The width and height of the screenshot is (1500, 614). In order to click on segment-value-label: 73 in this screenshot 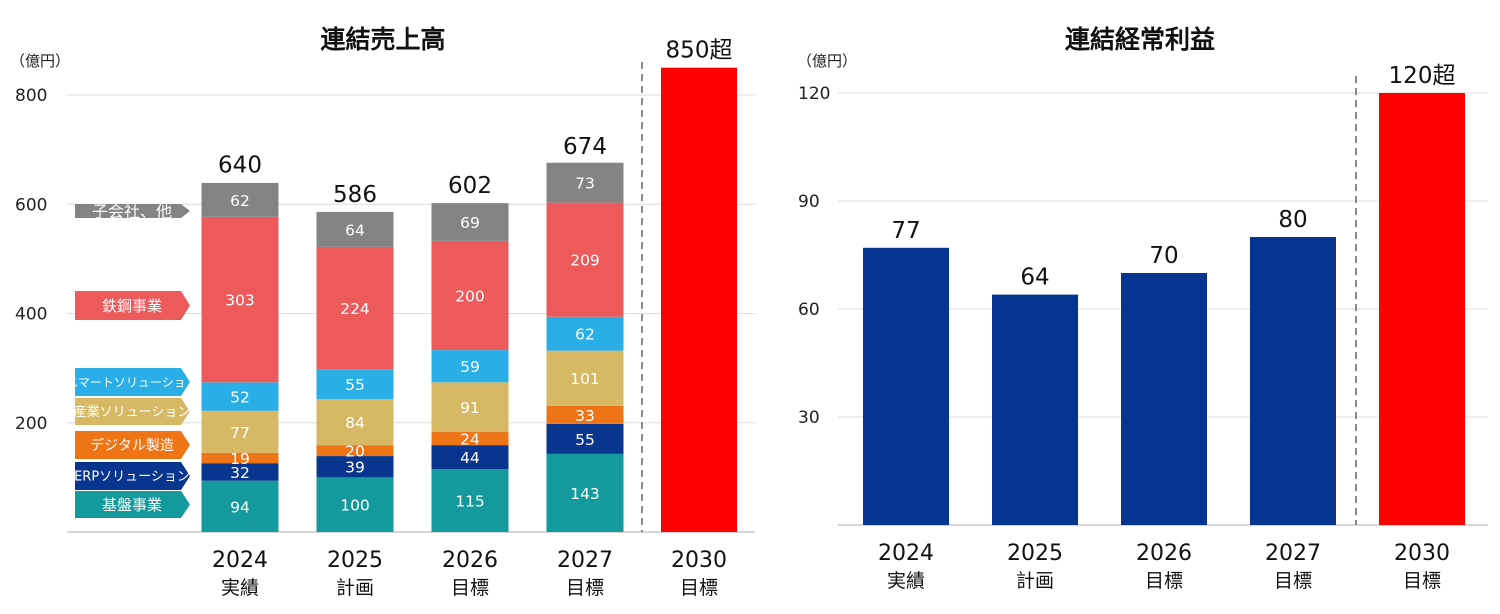, I will do `click(585, 184)`.